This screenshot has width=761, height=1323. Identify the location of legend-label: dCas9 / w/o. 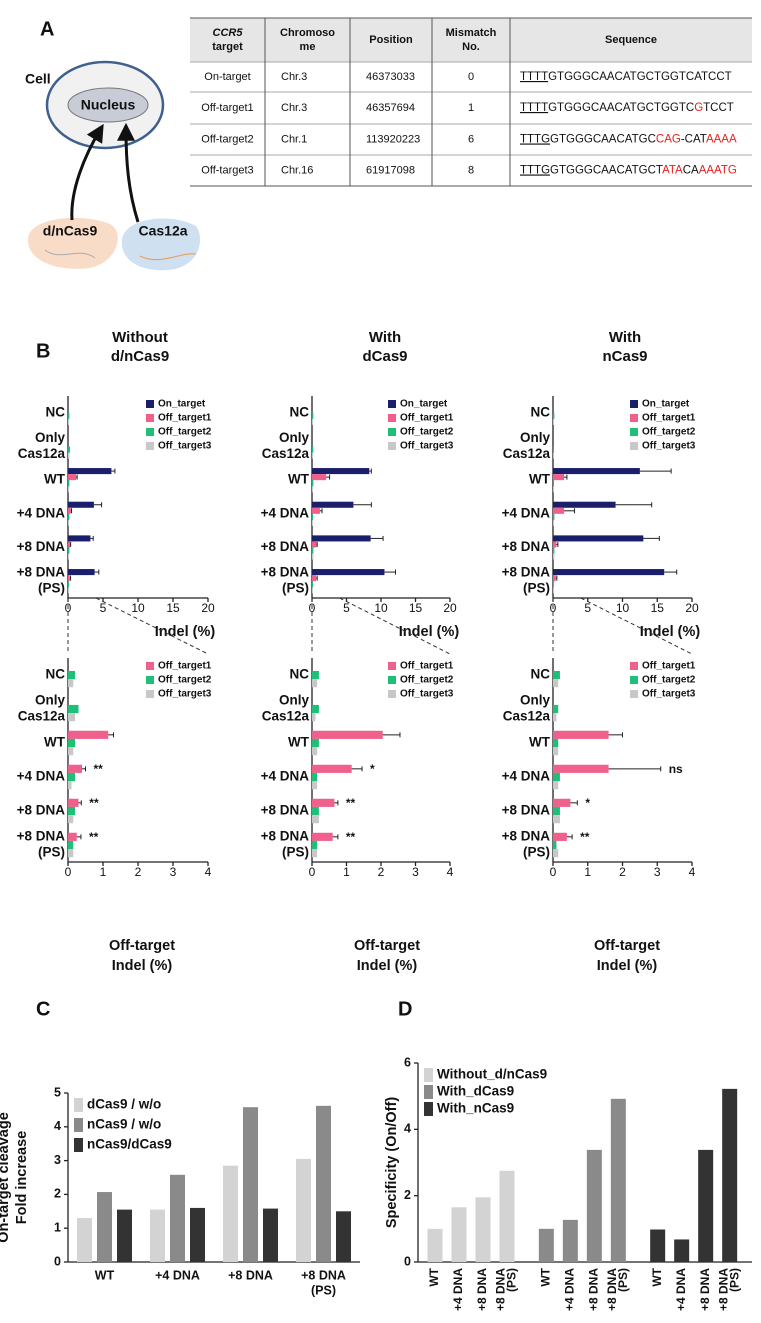
(124, 1104).